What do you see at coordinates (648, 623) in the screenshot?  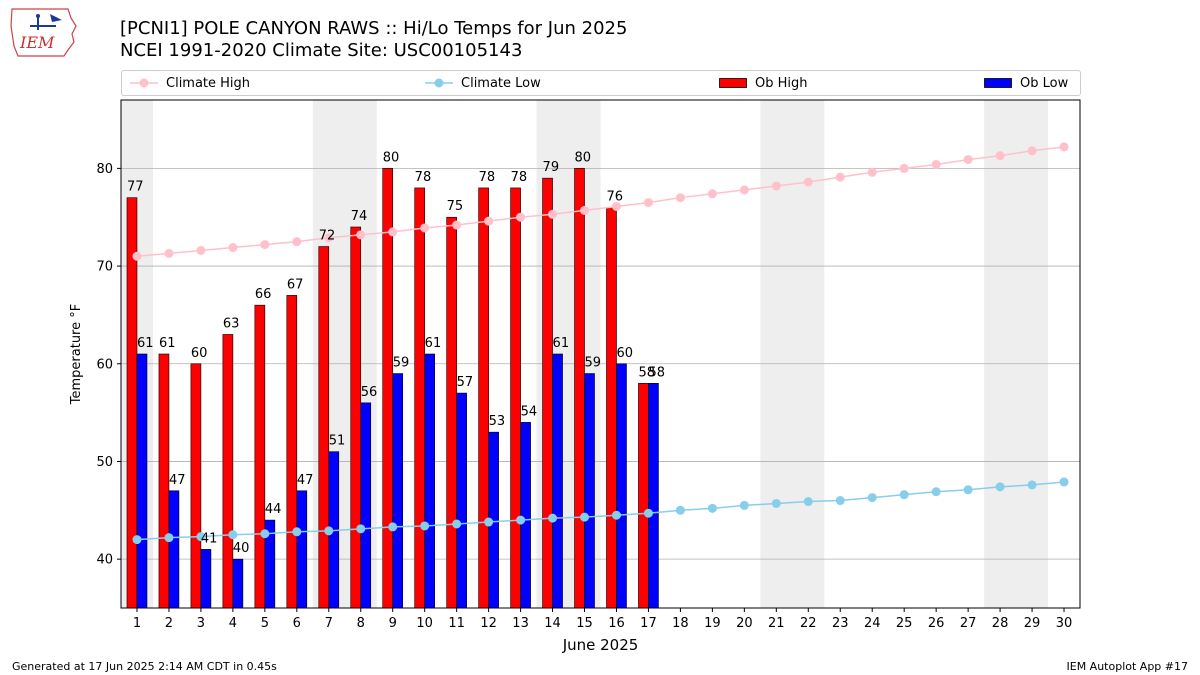 I see `x-tick-label: 17` at bounding box center [648, 623].